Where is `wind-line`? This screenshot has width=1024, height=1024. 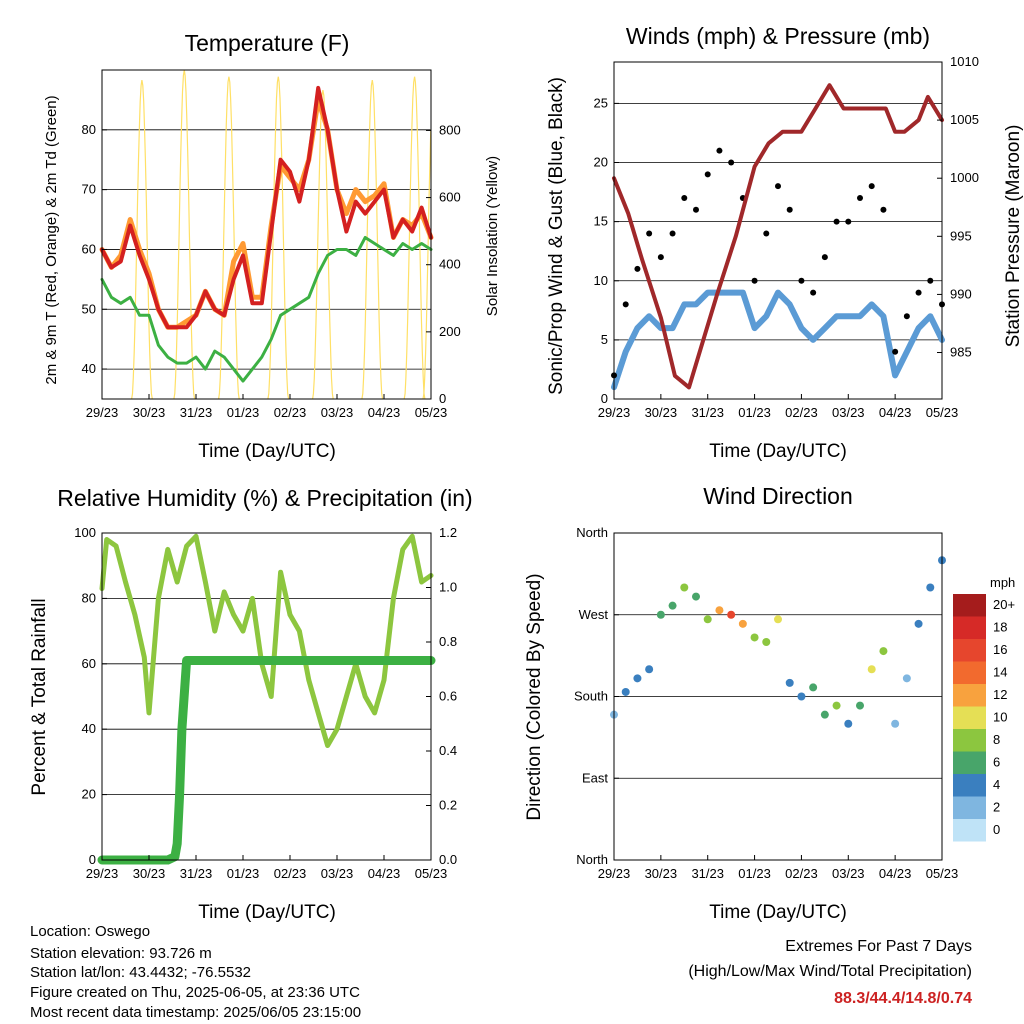 wind-line is located at coordinates (778, 340).